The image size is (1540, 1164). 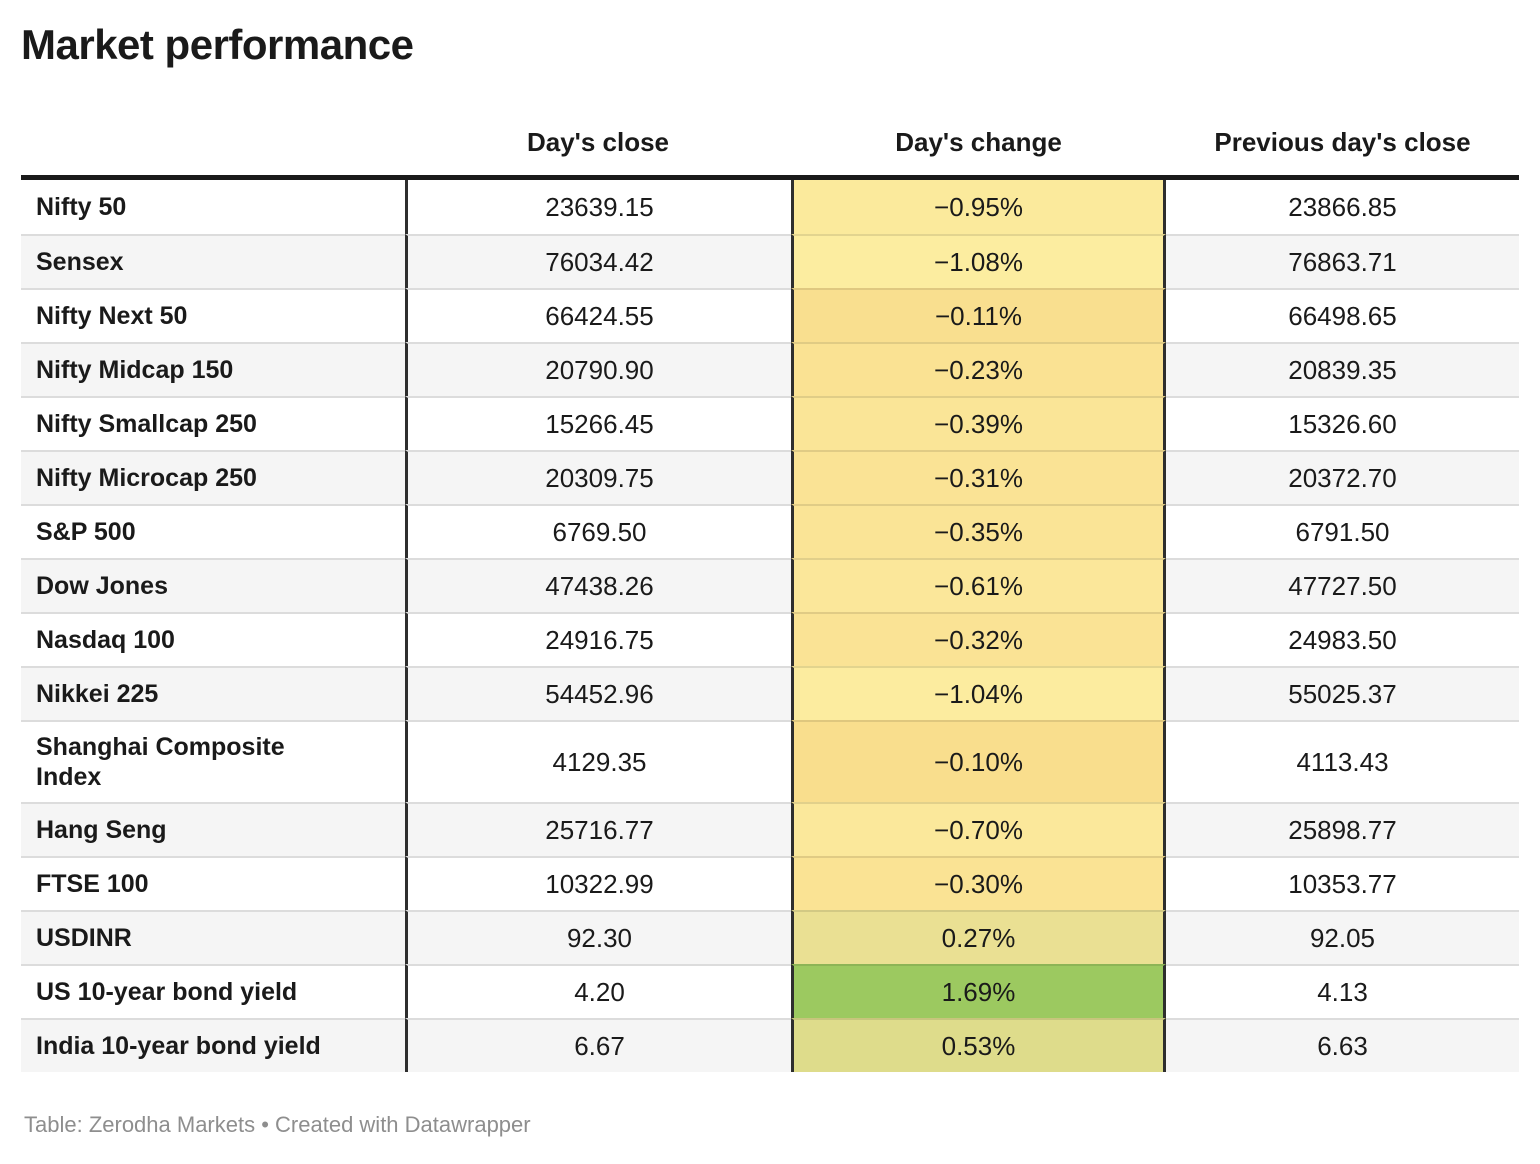 What do you see at coordinates (1342, 423) in the screenshot?
I see `previous-close-value: 15326.60` at bounding box center [1342, 423].